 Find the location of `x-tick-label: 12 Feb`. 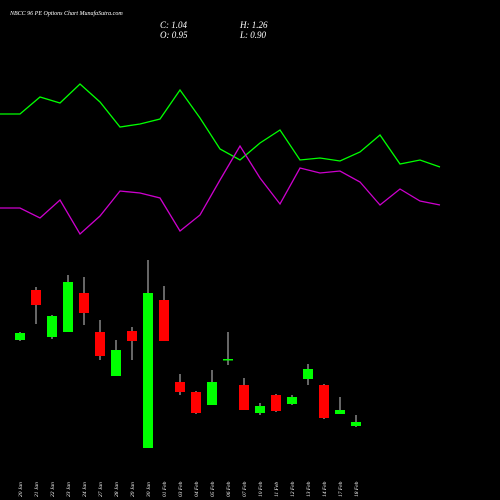

x-tick-label: 12 Feb is located at coordinates (293, 489).